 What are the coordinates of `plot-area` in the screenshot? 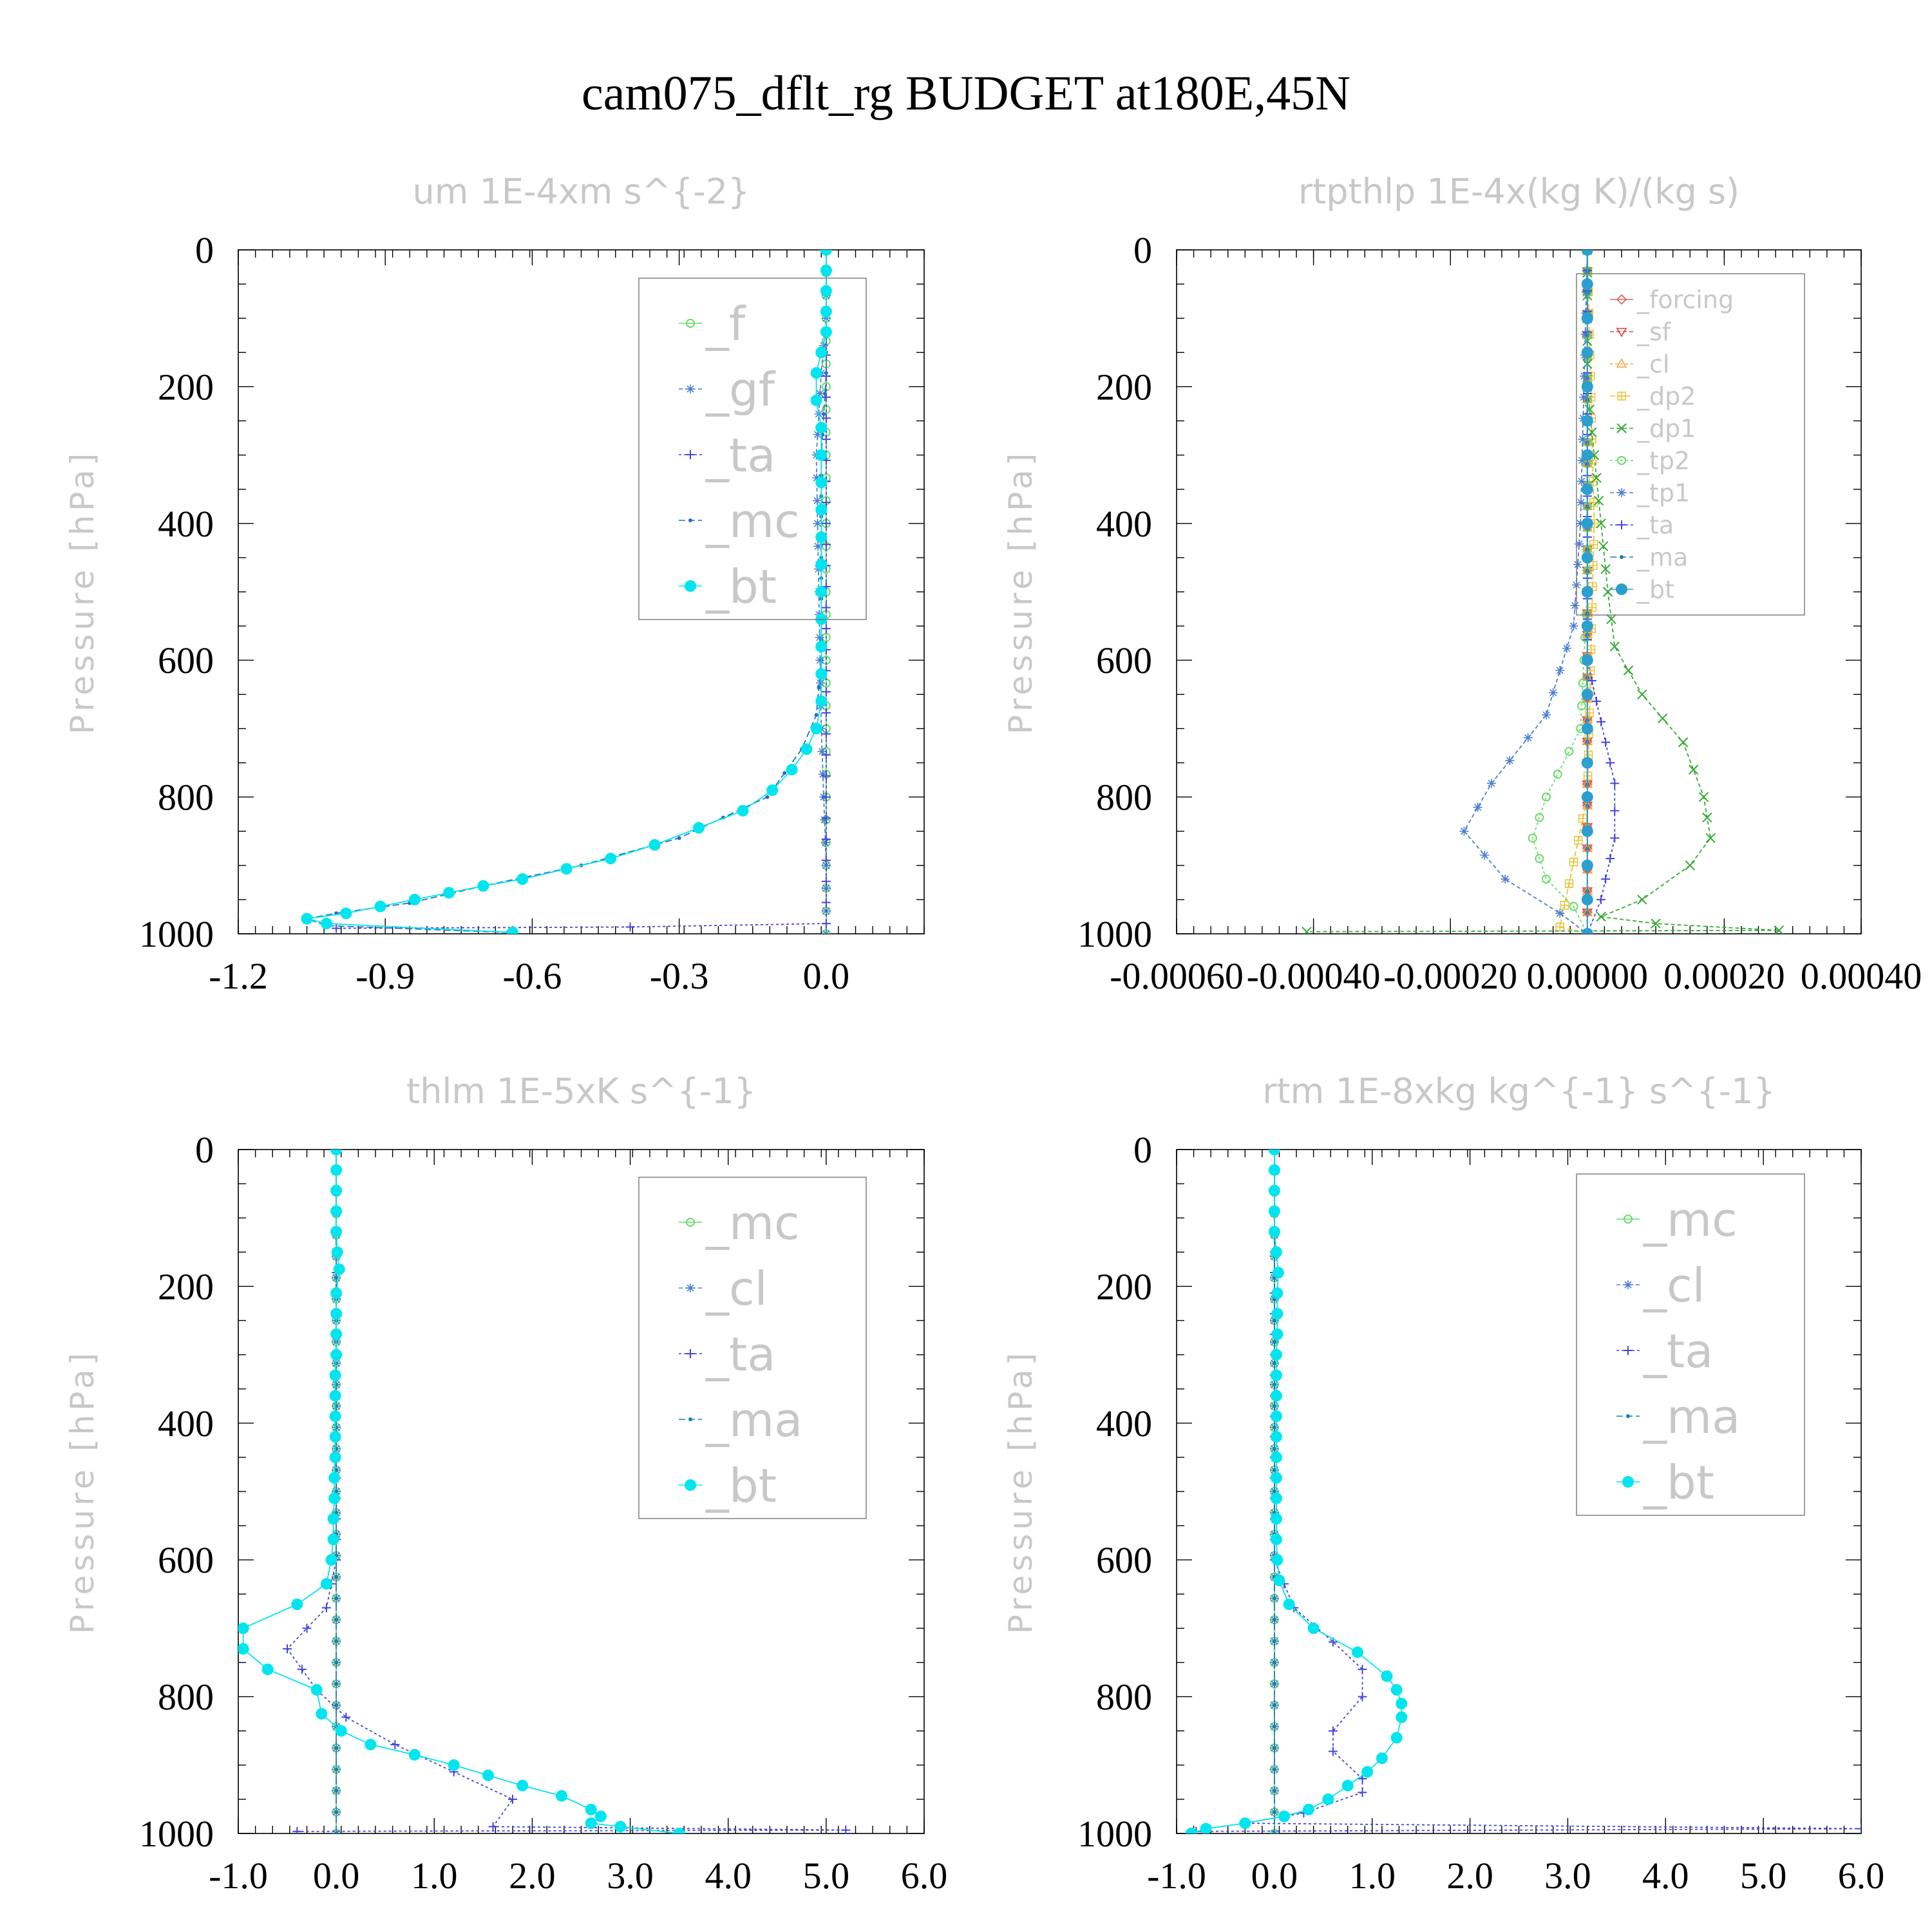 It's located at (1523, 1492).